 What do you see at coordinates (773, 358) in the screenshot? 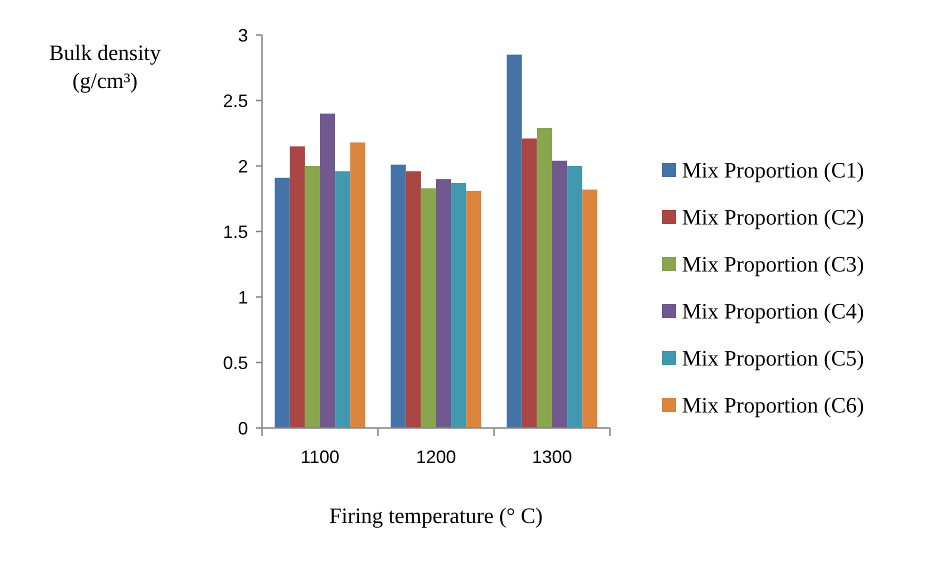
I see `legend-label: Mix Proportion (C5)` at bounding box center [773, 358].